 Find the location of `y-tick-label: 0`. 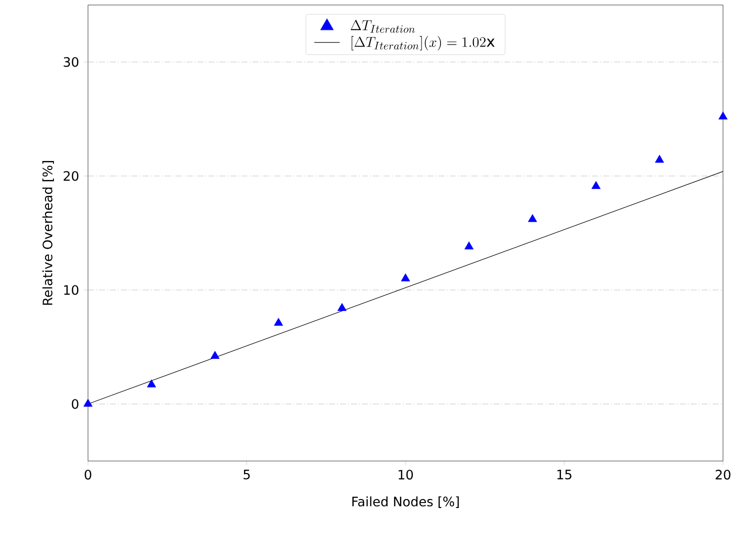

y-tick-label: 0 is located at coordinates (75, 404).